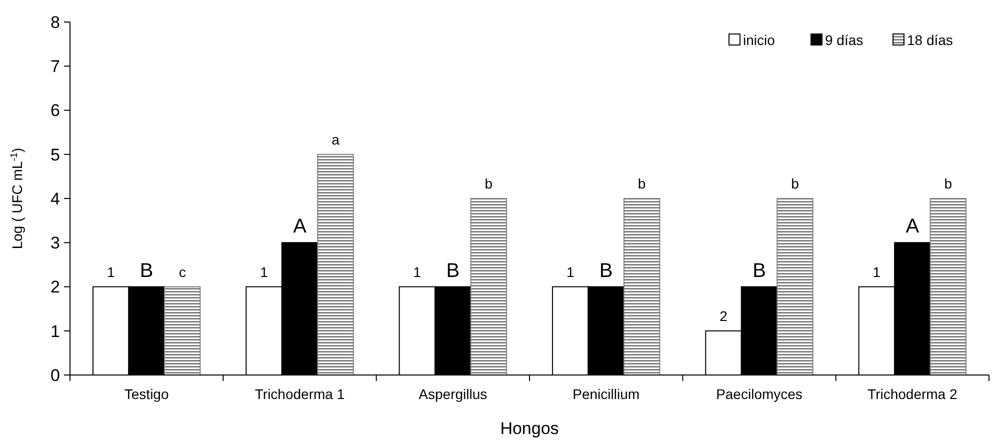 The width and height of the screenshot is (995, 446). I want to click on legend-label: inicio, so click(759, 40).